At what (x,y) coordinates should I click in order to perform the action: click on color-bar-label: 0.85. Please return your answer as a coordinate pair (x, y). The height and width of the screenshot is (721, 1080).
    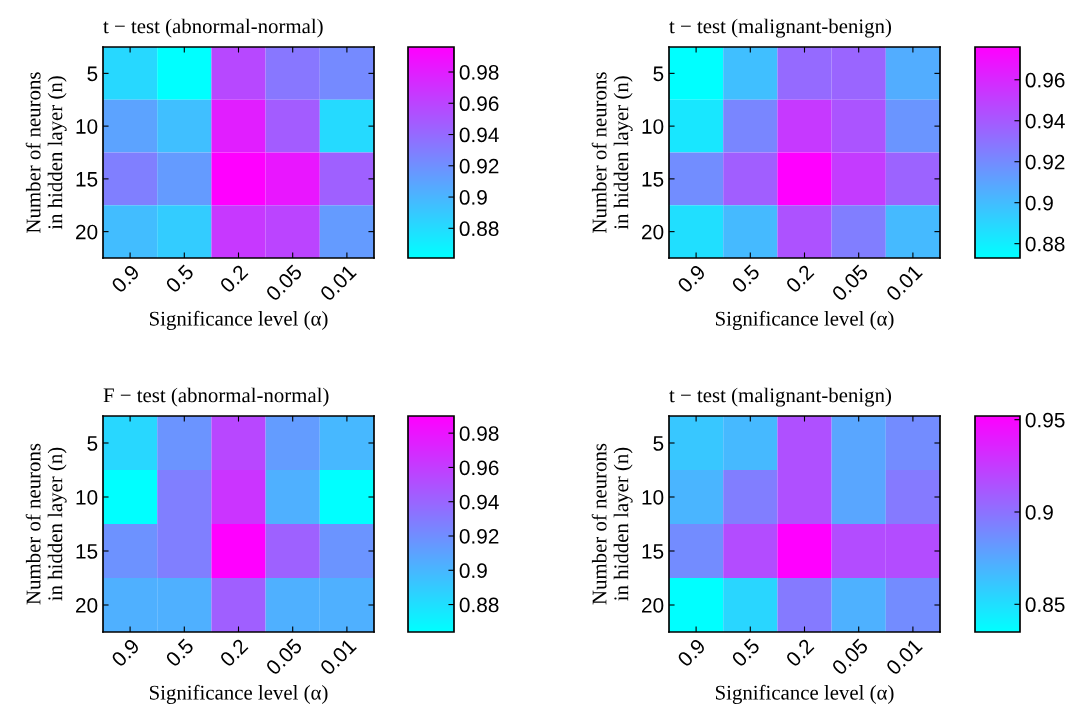
    Looking at the image, I should click on (1045, 605).